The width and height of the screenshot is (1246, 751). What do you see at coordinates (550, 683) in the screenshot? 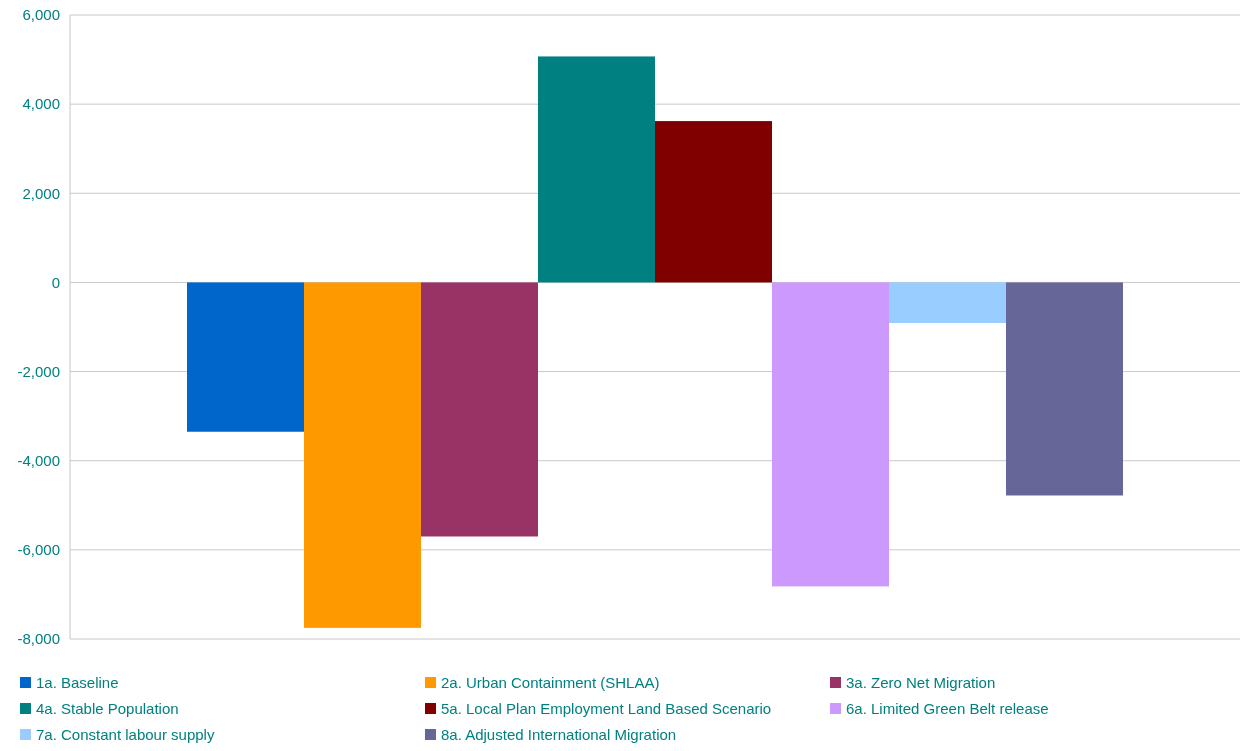
I see `legend-label: 2a. Urban Containment (SHLAA)` at bounding box center [550, 683].